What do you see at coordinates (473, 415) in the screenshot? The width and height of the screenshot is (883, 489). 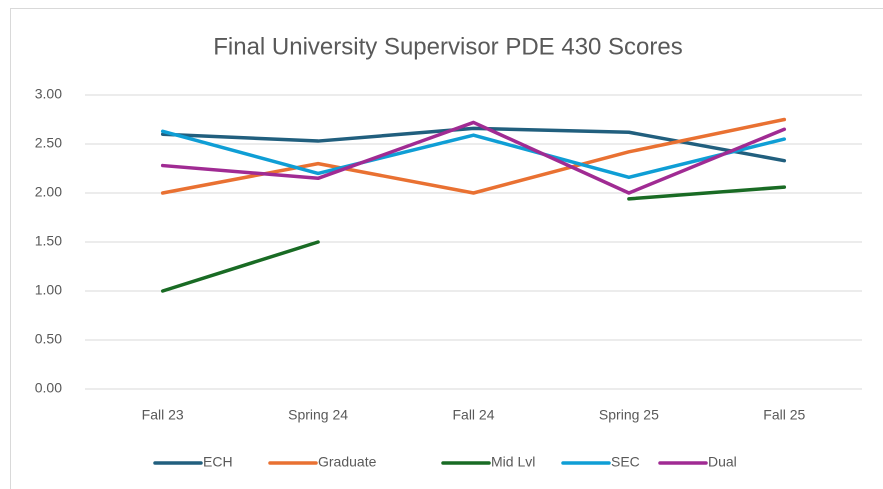 I see `x-tick-label: Fall 24` at bounding box center [473, 415].